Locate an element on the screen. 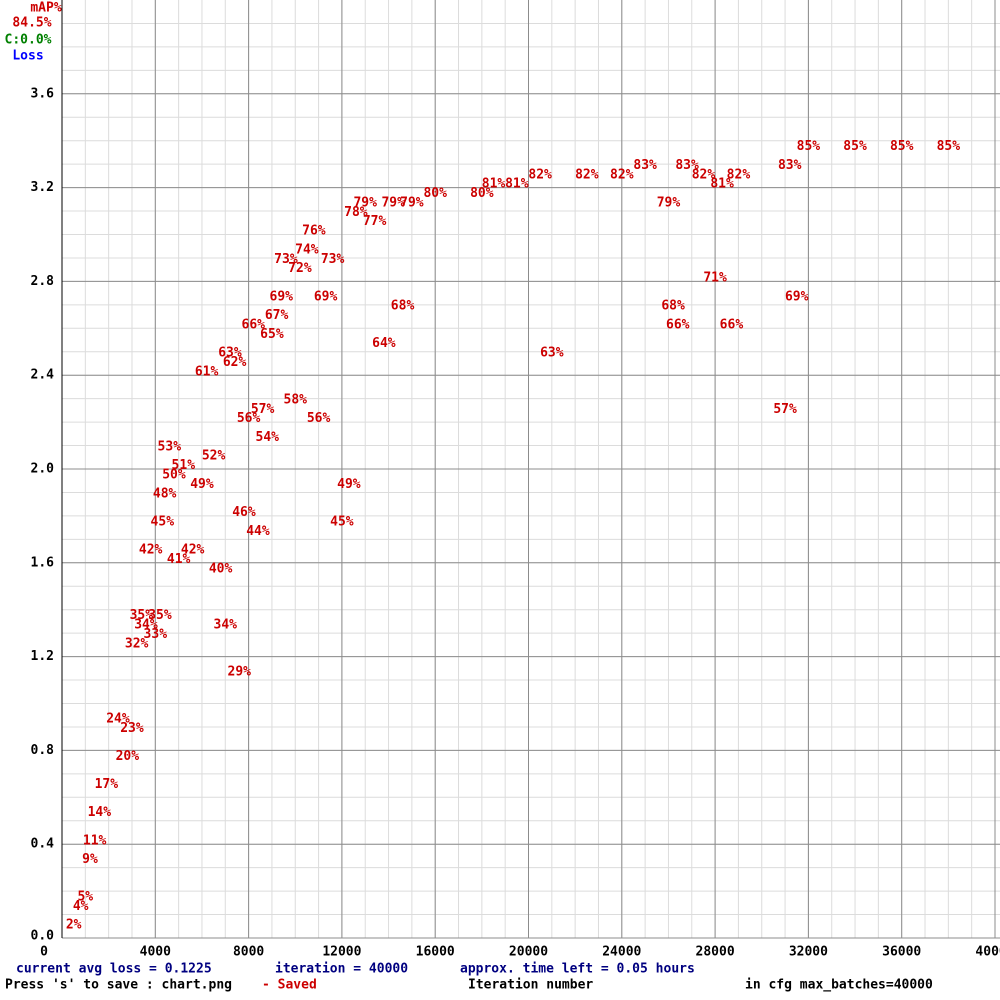 The width and height of the screenshot is (1000, 1000). legend-map: mAP% is located at coordinates (45, 8).